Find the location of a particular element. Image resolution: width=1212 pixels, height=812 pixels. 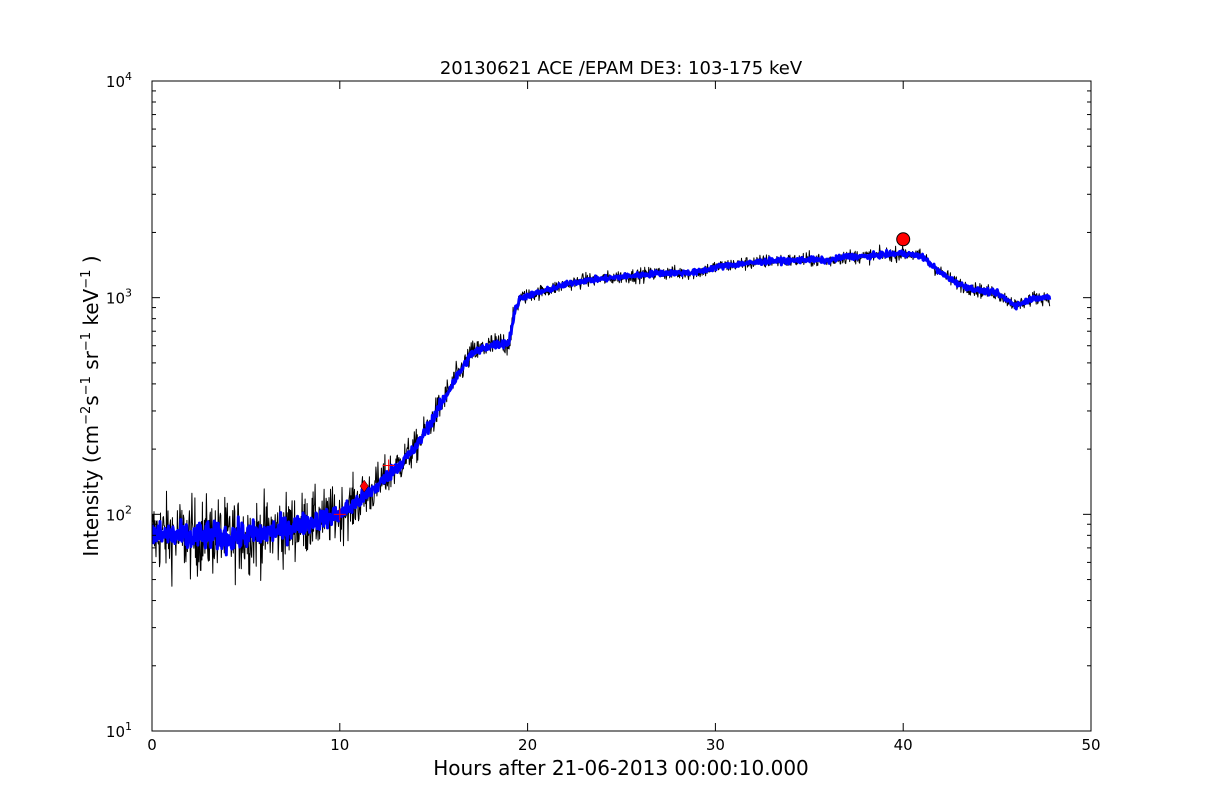

y-tick-label: 10³ is located at coordinates (119, 297).